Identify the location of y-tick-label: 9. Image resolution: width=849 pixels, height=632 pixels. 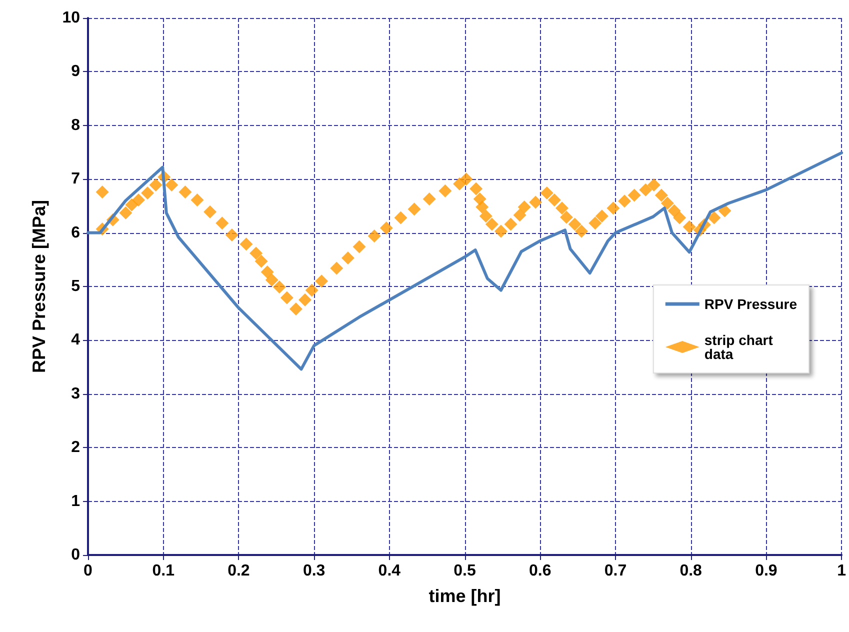
(75, 71).